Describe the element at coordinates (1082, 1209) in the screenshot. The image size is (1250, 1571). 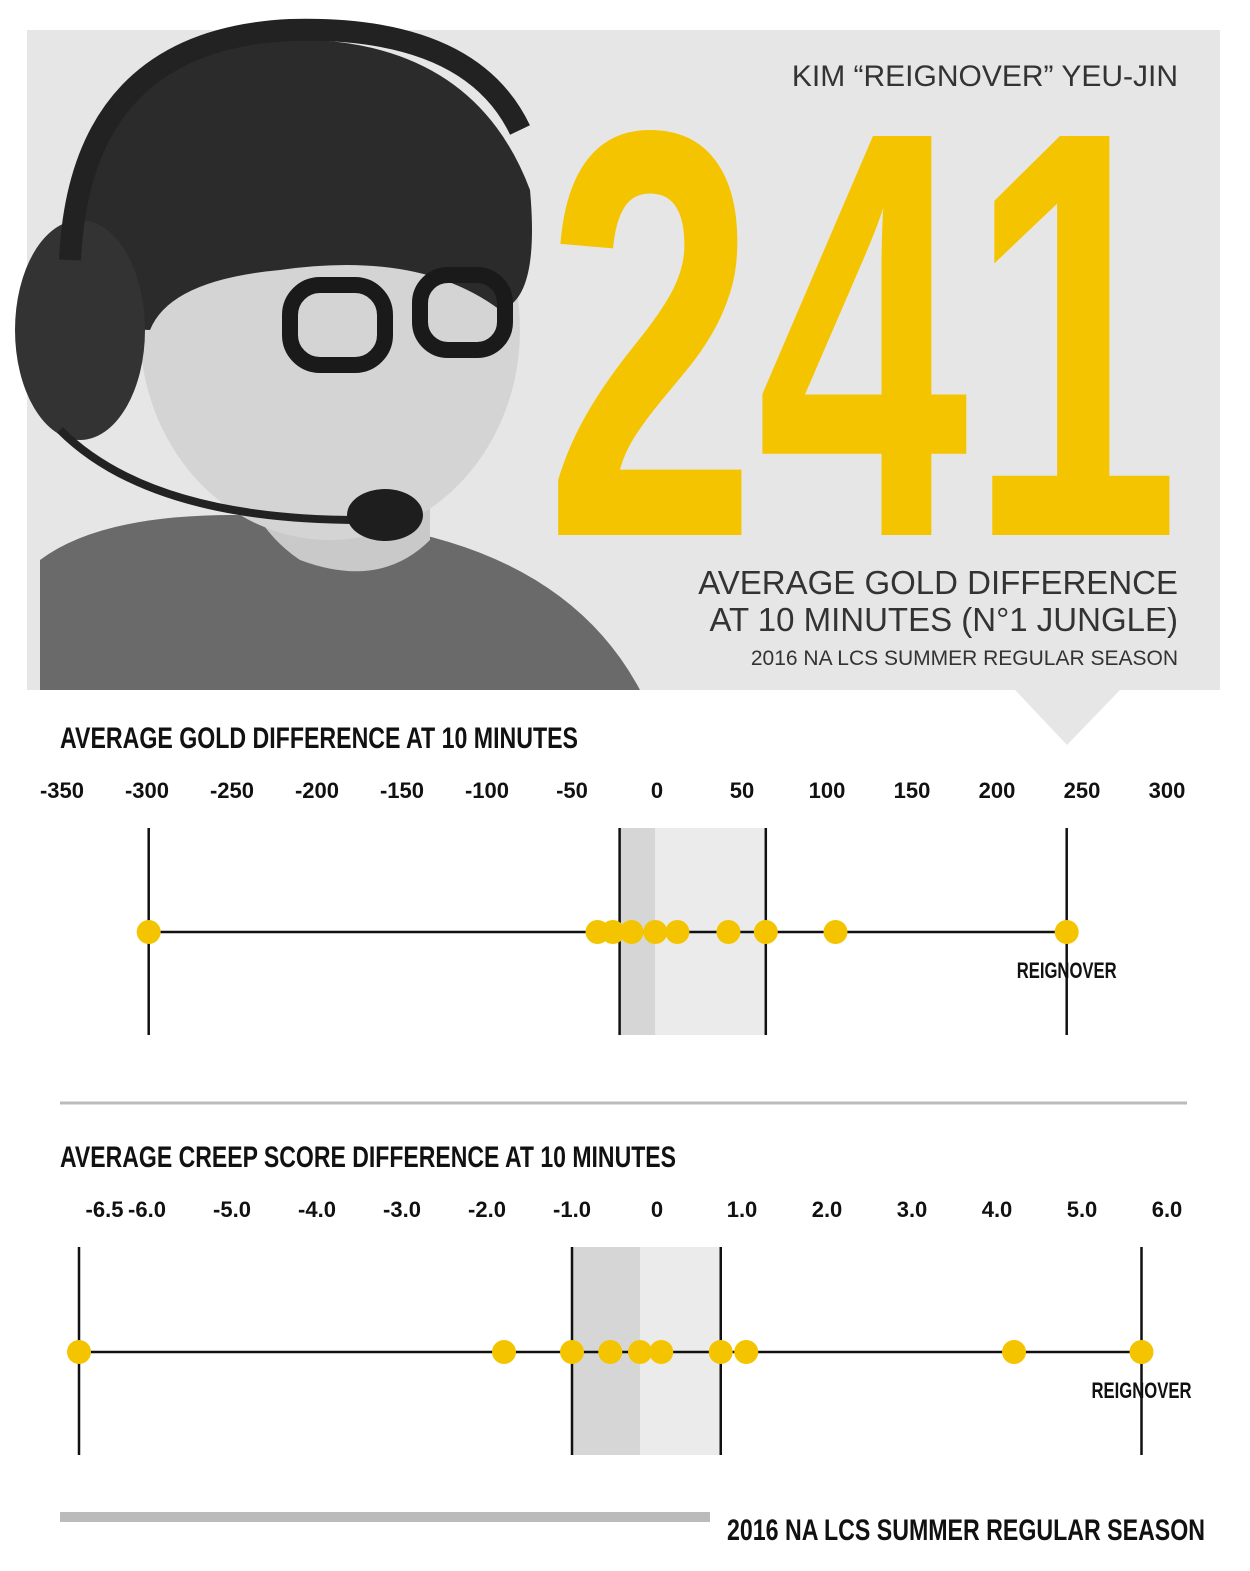
I see `x-tick-label: 5.0` at that location.